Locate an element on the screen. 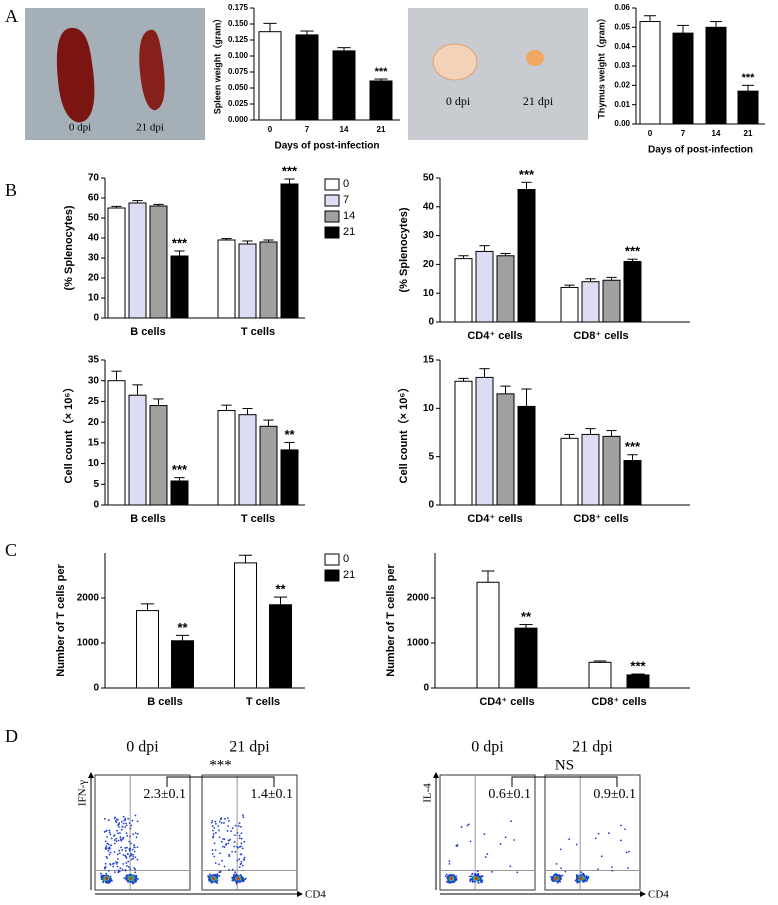 The height and width of the screenshot is (905, 778). y-tick-label: 0.150 is located at coordinates (238, 23).